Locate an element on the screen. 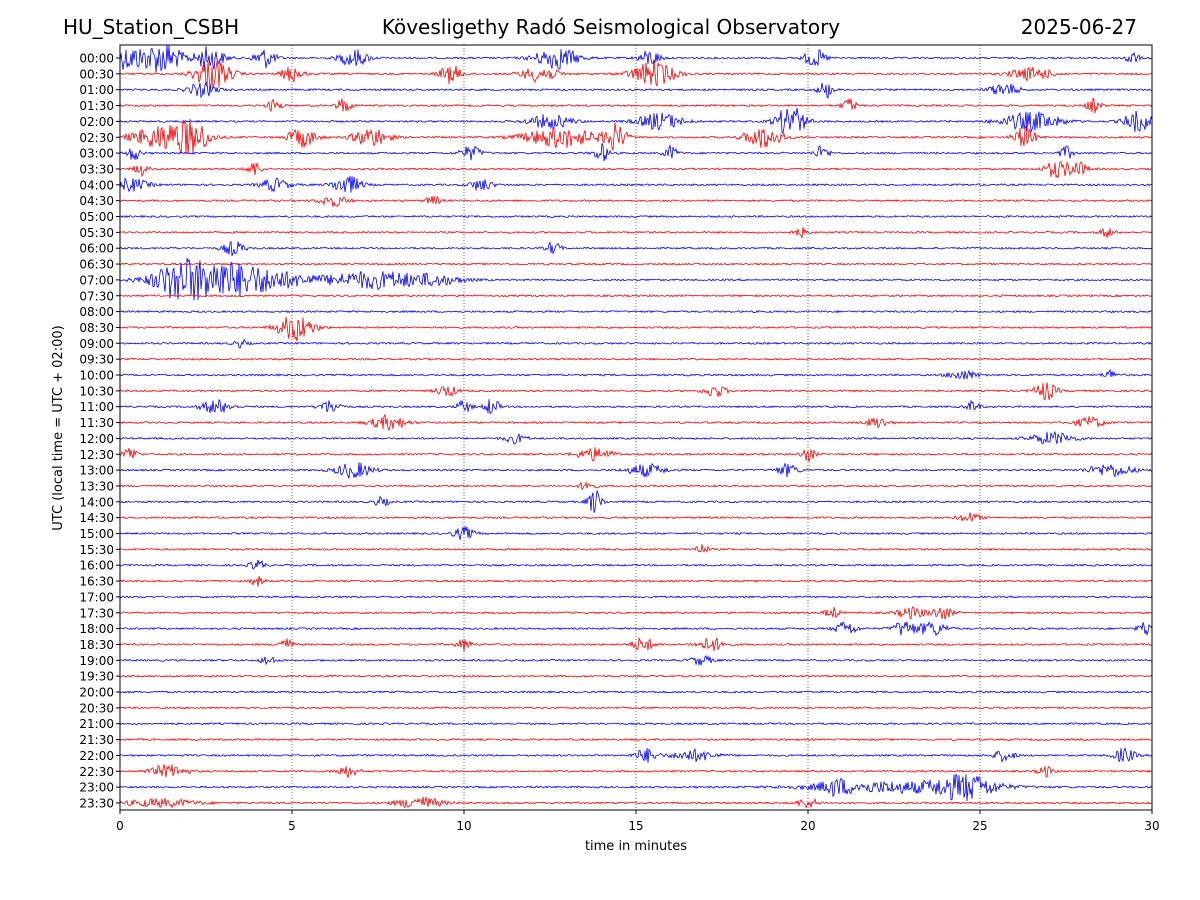 This screenshot has height=900, width=1200. x-tick-label: 15 is located at coordinates (635, 826).